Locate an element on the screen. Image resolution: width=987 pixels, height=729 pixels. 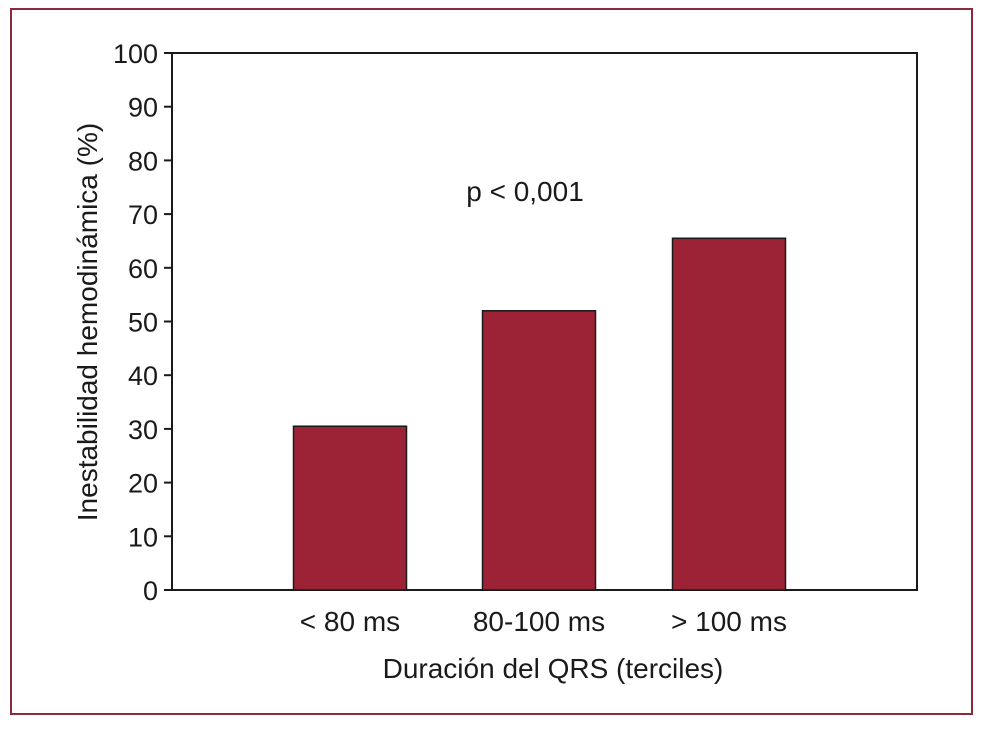
y-axis: 0 10 20 30 40 50 60 70 80 90 100 is located at coordinates (142, 322).